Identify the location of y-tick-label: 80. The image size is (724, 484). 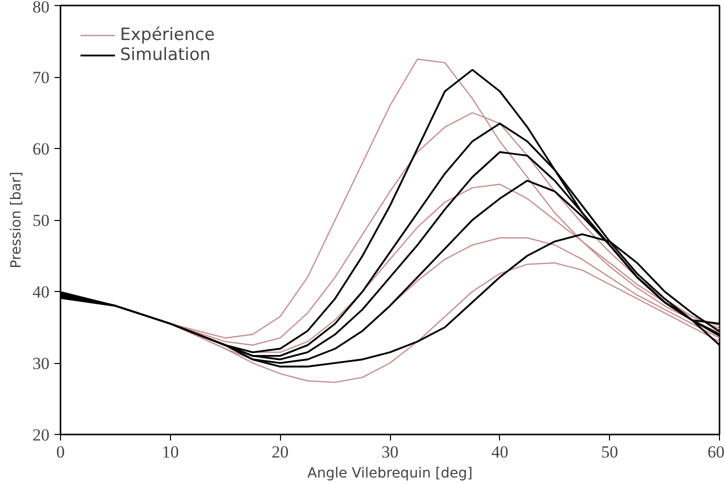
(41, 8).